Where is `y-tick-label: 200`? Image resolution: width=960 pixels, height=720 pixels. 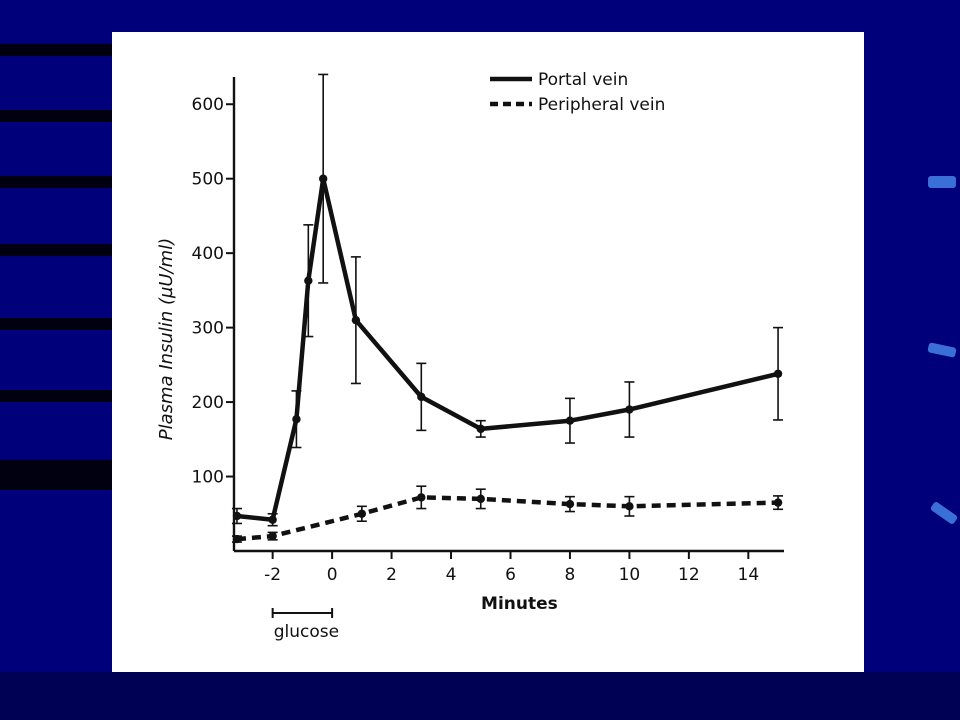
y-tick-label: 200 is located at coordinates (208, 403).